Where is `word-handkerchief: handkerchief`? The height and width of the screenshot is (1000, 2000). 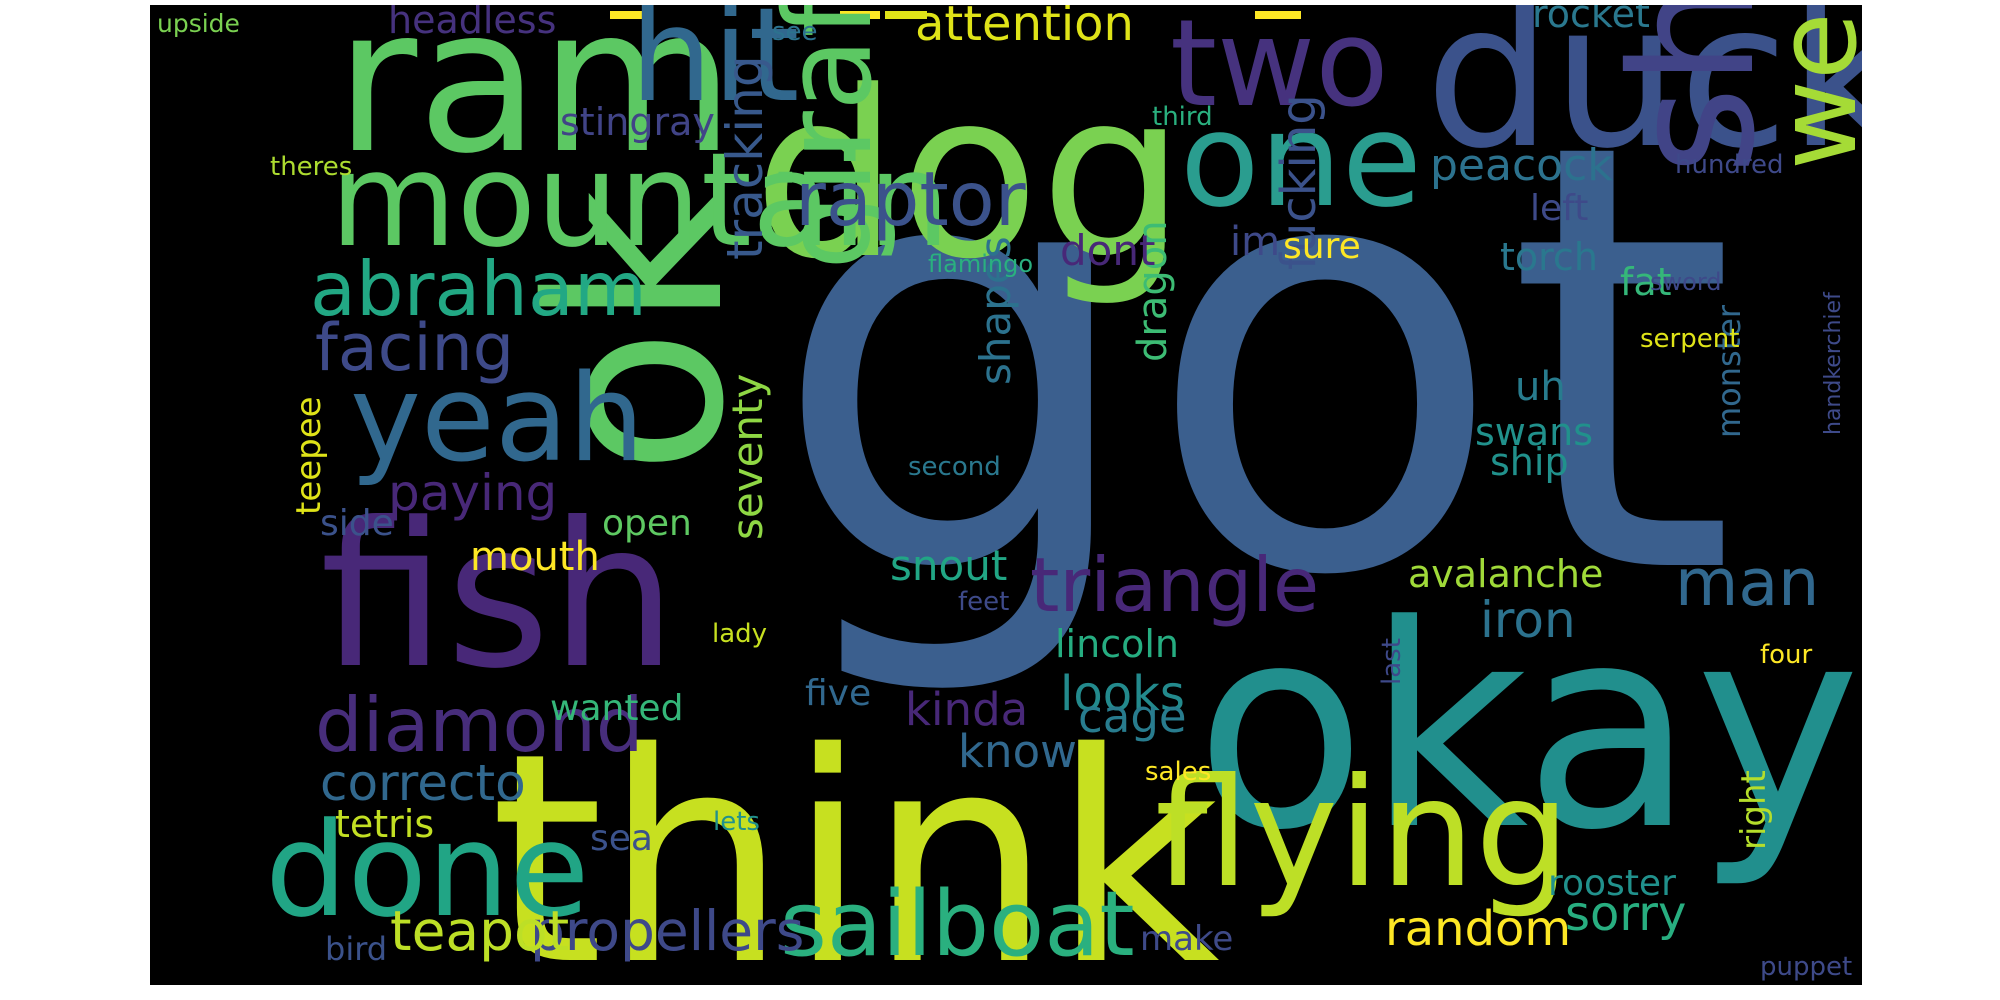
word-handkerchief: handkerchief is located at coordinates (1833, 363).